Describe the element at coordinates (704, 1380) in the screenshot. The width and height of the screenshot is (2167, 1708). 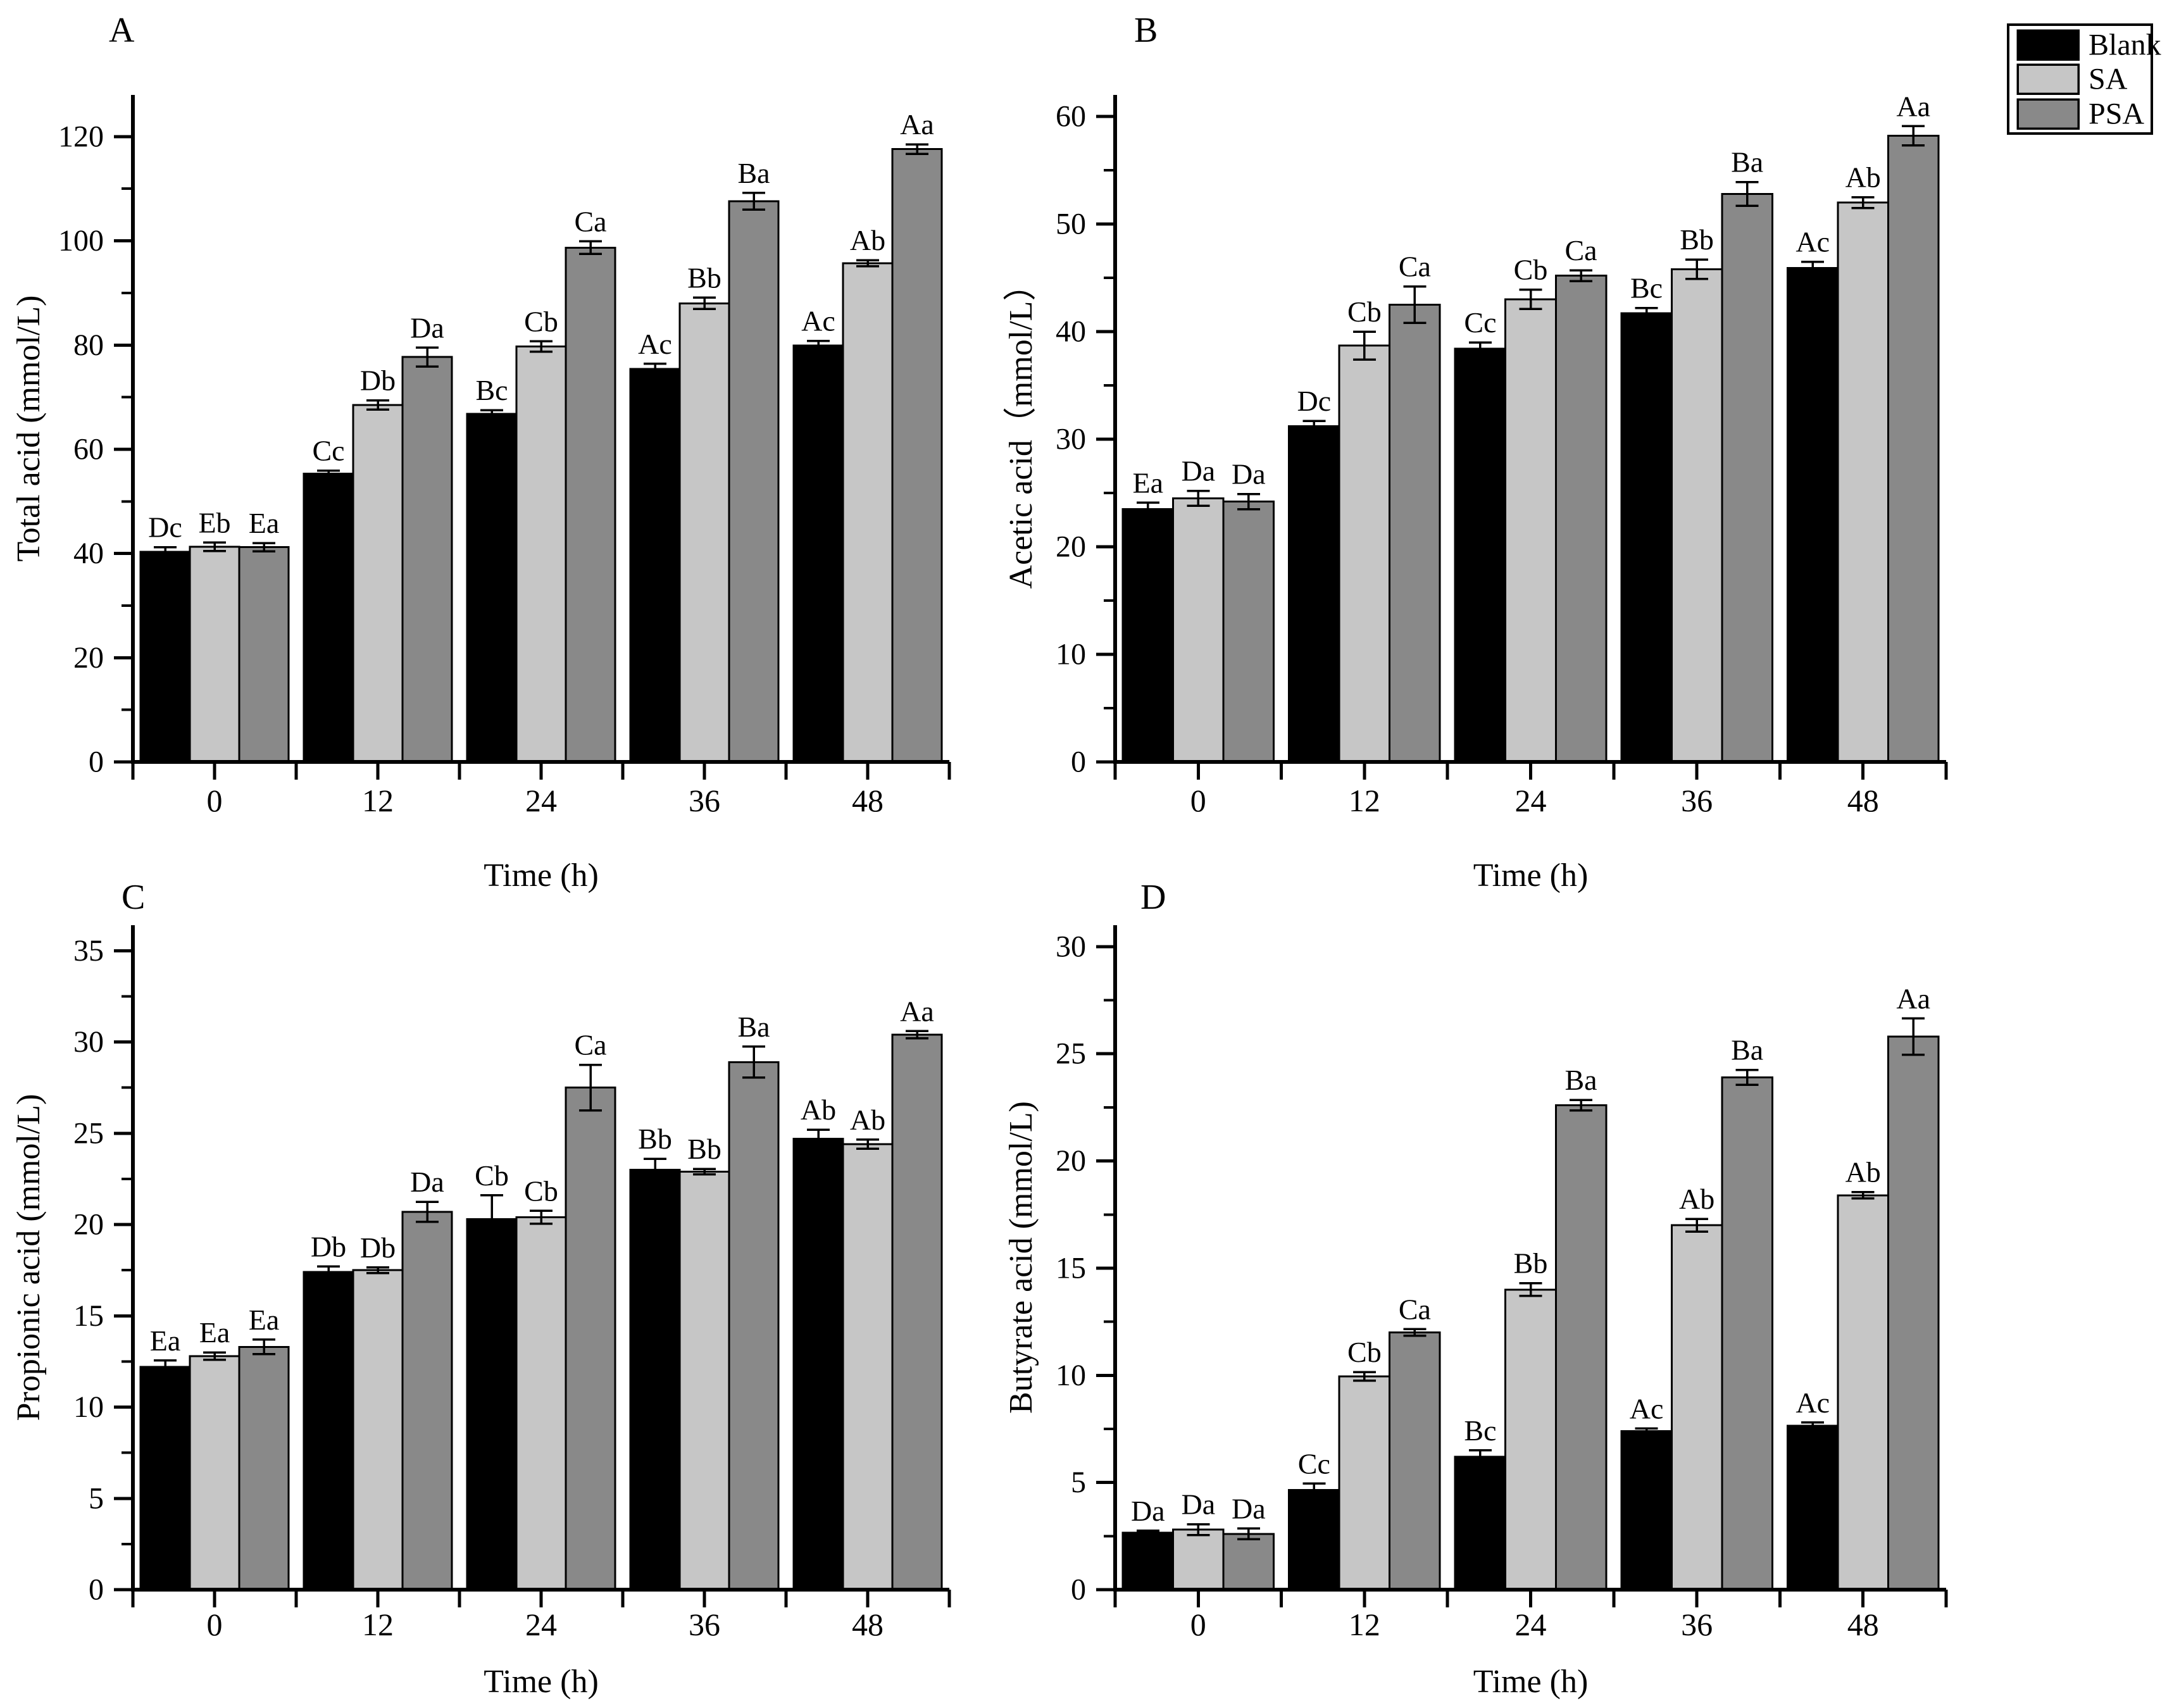
I see `bar-sa-36h` at that location.